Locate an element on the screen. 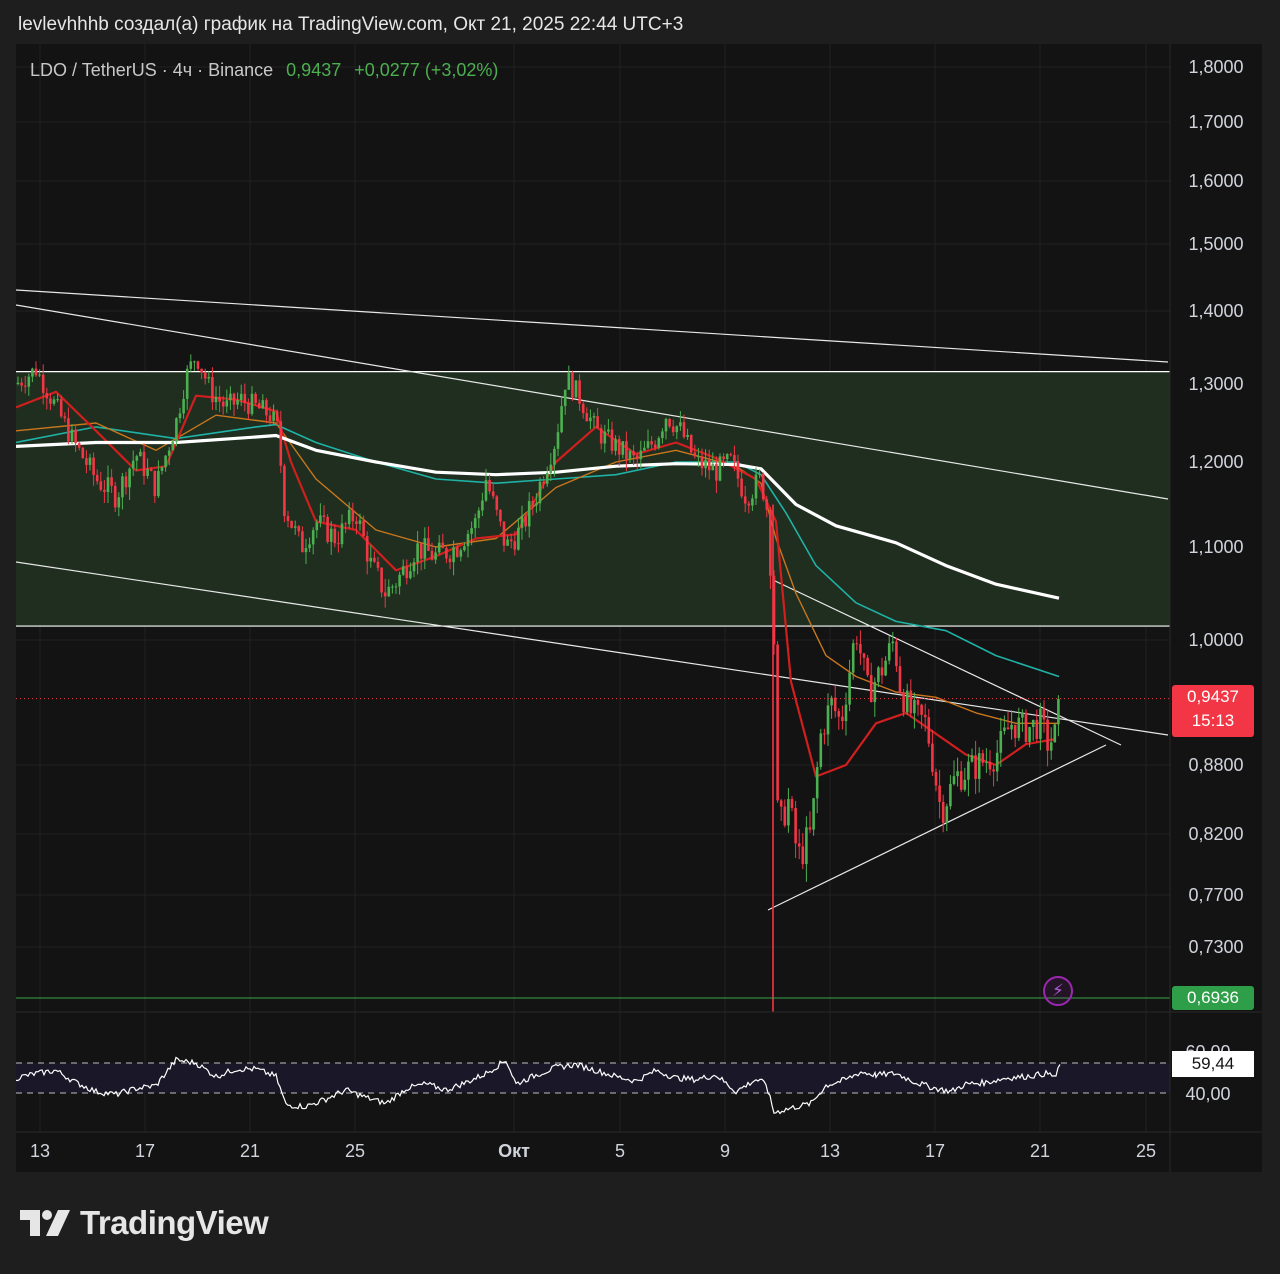  brand: TradingView is located at coordinates (144, 1223).